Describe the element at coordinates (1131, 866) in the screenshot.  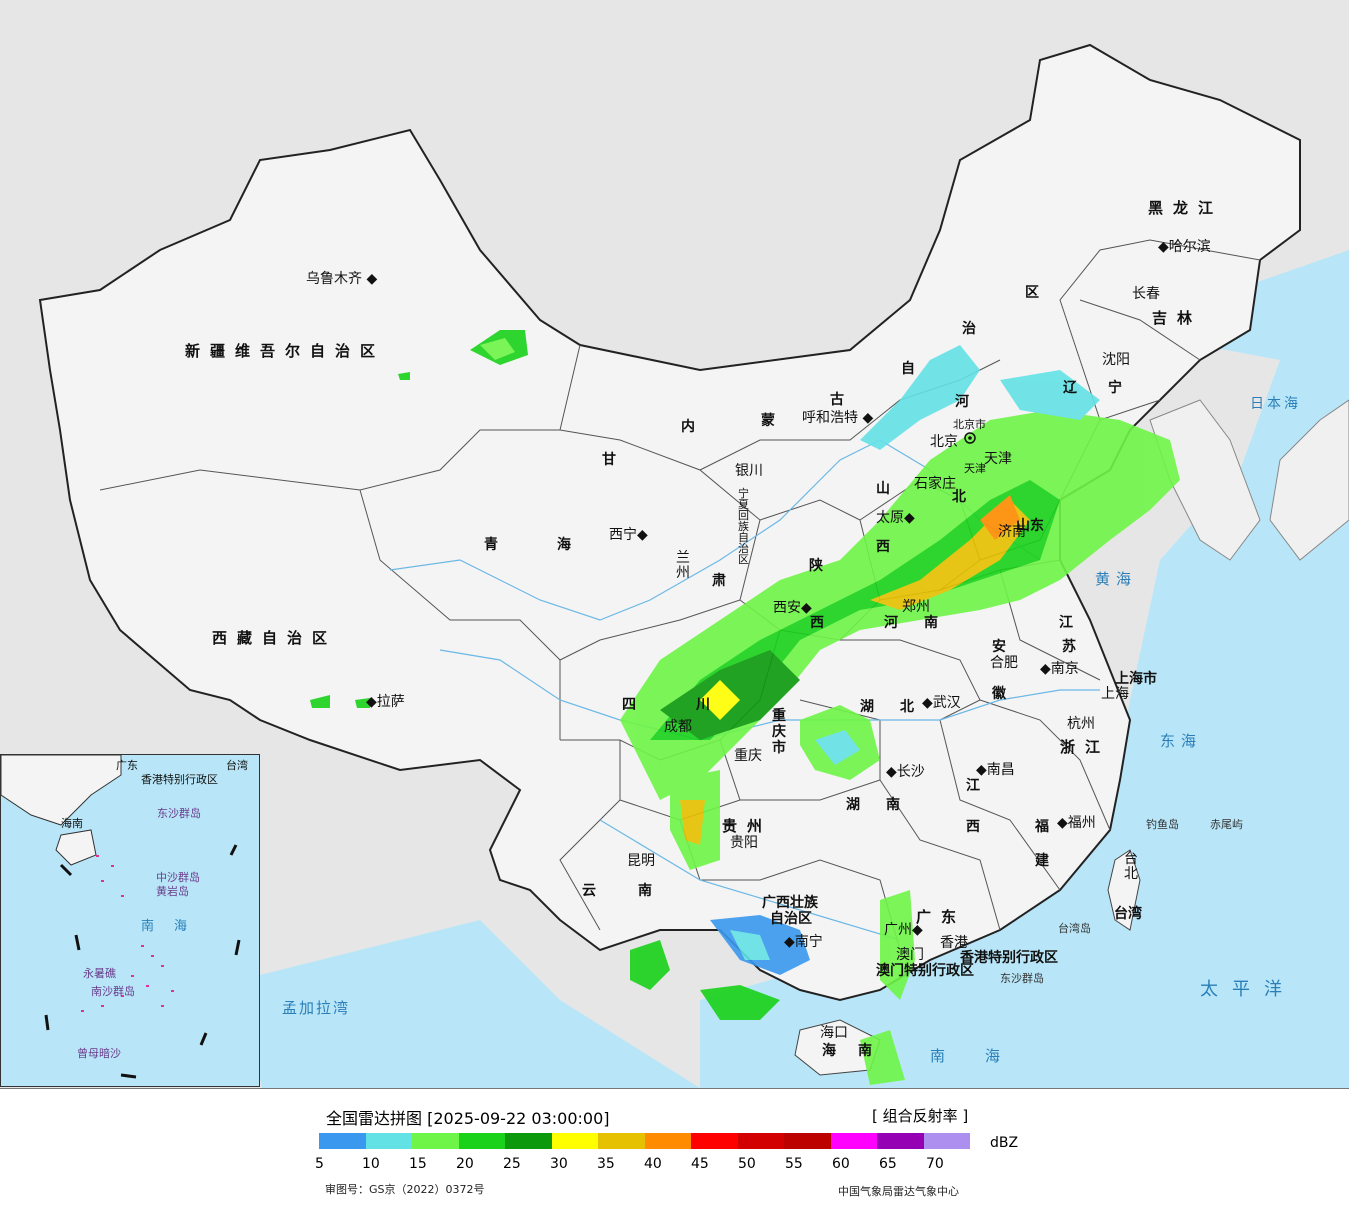
I see `city-label-taipei: 台北` at that location.